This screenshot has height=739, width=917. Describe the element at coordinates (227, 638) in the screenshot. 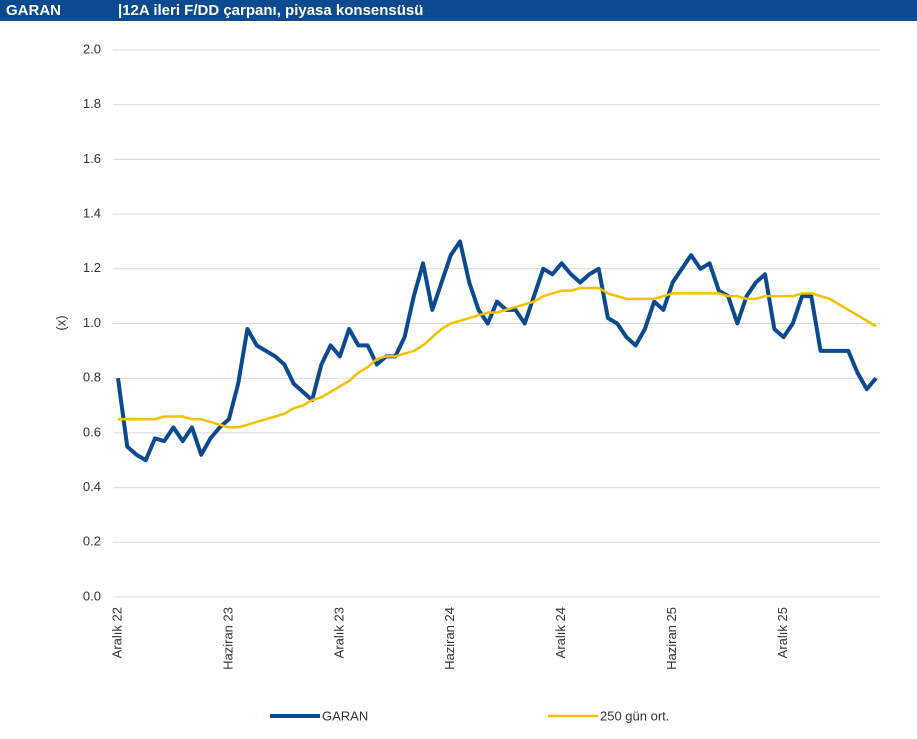

I see `x-tick-label: Haziran 23` at that location.